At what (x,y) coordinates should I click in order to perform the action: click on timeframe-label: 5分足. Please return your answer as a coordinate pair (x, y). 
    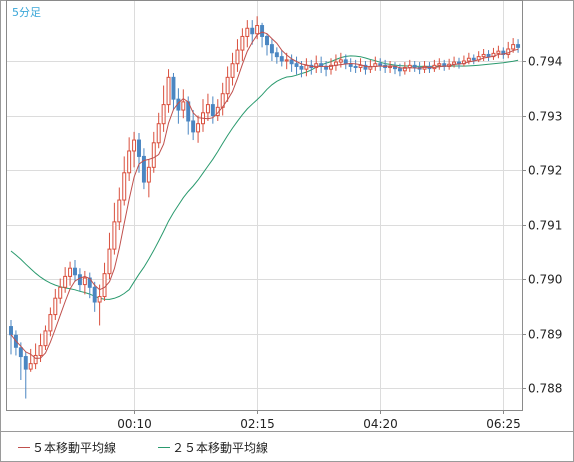
    Looking at the image, I should click on (26, 12).